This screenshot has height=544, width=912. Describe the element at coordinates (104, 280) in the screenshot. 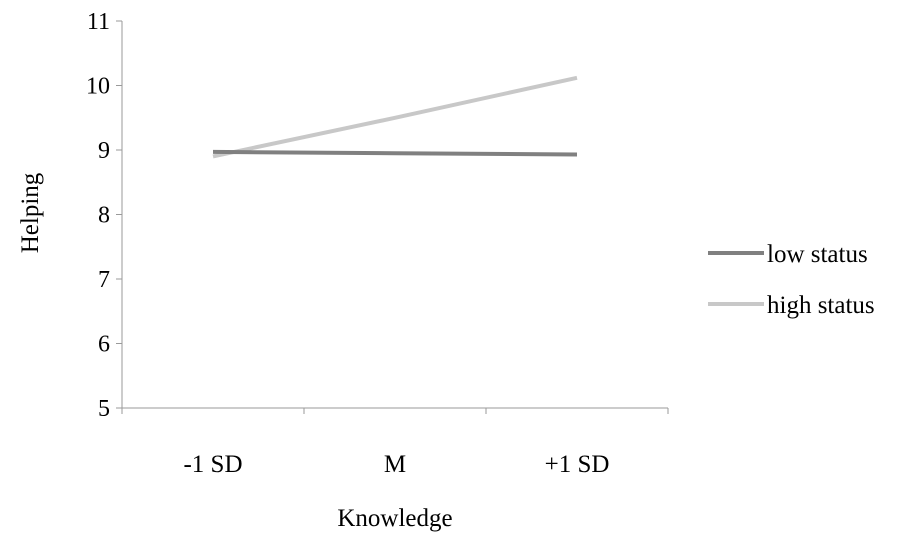

I see `y-tick-label: 7` at that location.